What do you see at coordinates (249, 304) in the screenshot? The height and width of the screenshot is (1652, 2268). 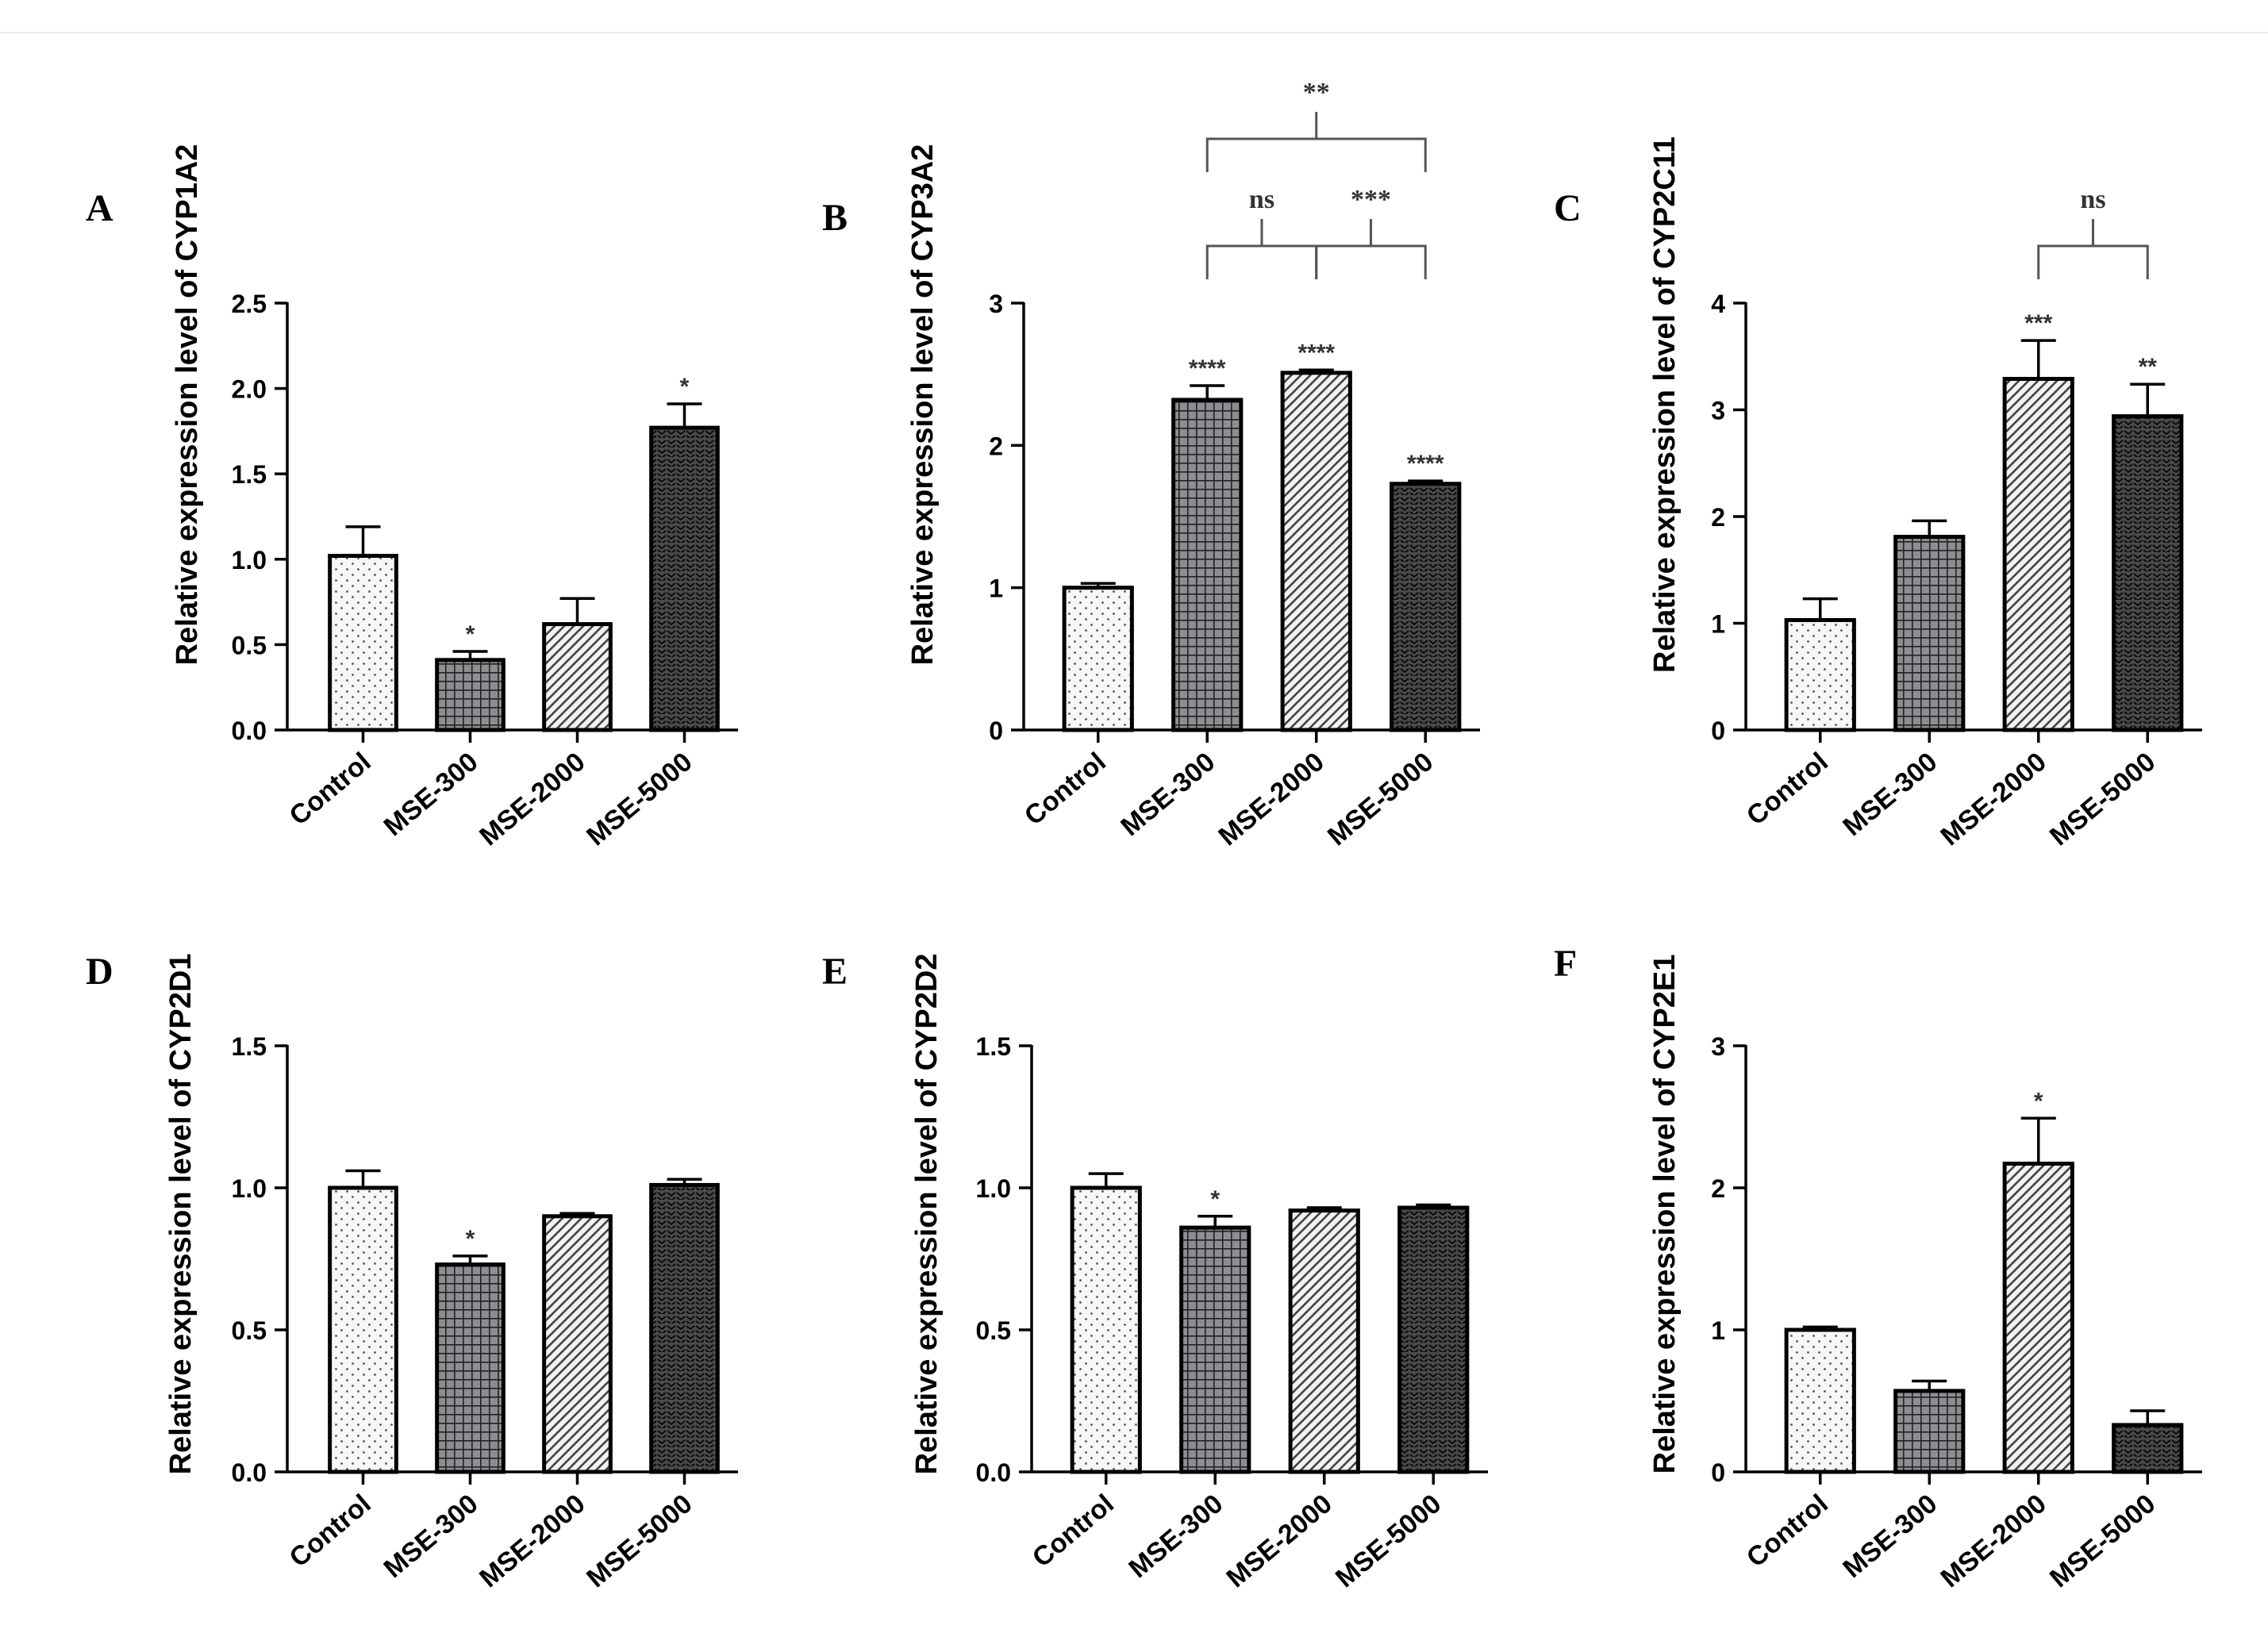 I see `y-tick-label: 2.5` at bounding box center [249, 304].